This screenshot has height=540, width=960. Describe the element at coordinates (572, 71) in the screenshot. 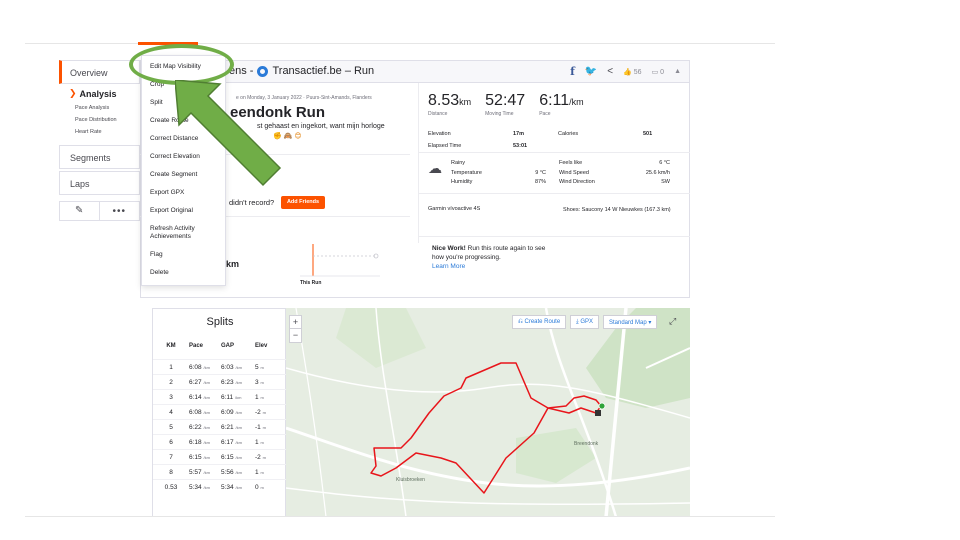

I see `facebook-icon: f` at that location.